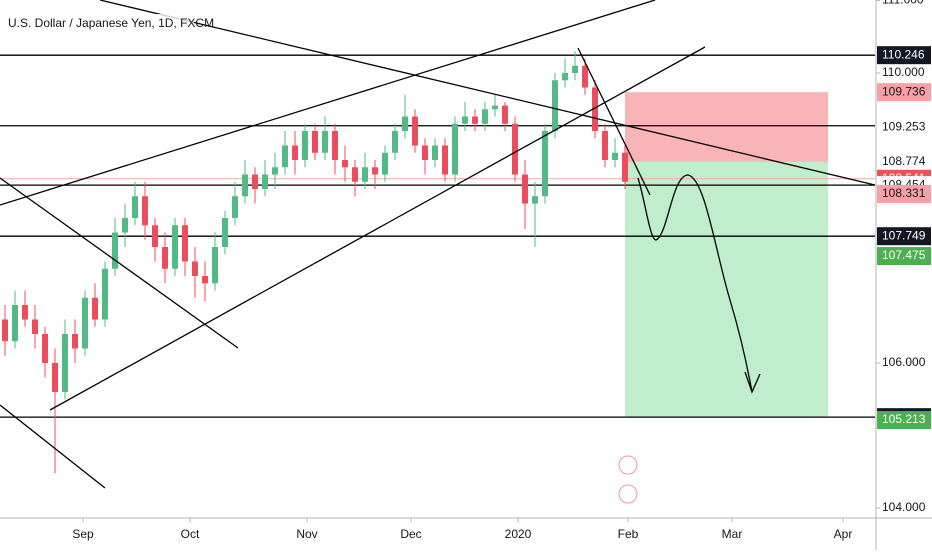 This screenshot has height=555, width=932. I want to click on stop-zone, so click(726, 127).